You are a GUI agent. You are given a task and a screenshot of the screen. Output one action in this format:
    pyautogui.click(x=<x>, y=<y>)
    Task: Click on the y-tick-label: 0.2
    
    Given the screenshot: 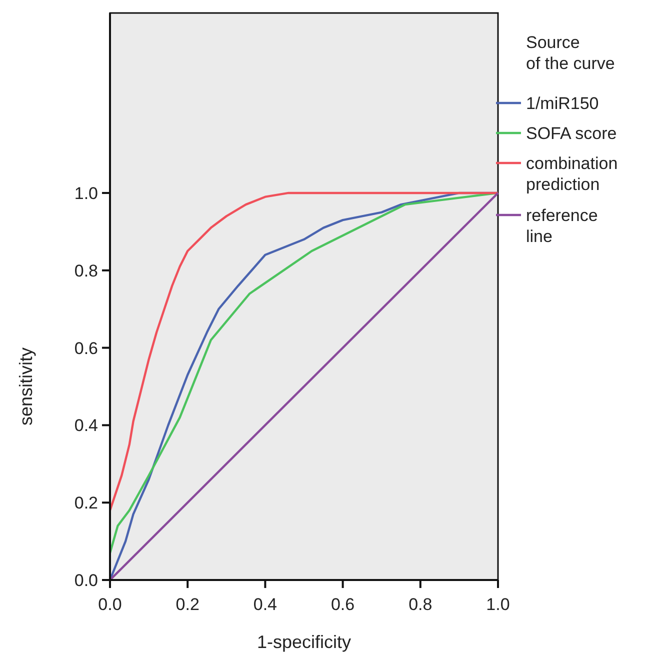 What is the action you would take?
    pyautogui.click(x=86, y=503)
    